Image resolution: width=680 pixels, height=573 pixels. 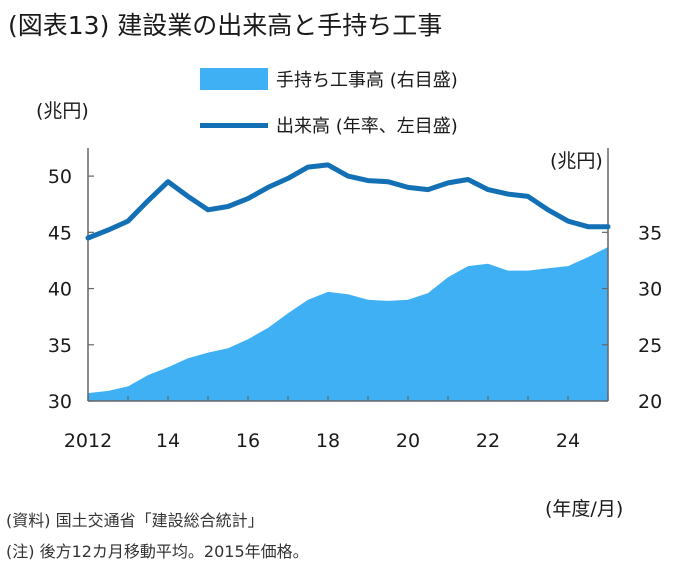 What do you see at coordinates (60, 177) in the screenshot?
I see `left-axis-tick-label: 50` at bounding box center [60, 177].